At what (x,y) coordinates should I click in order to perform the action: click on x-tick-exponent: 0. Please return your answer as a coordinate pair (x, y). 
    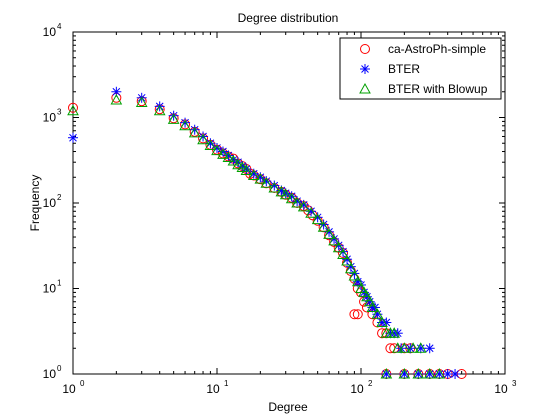
    Looking at the image, I should click on (82, 383).